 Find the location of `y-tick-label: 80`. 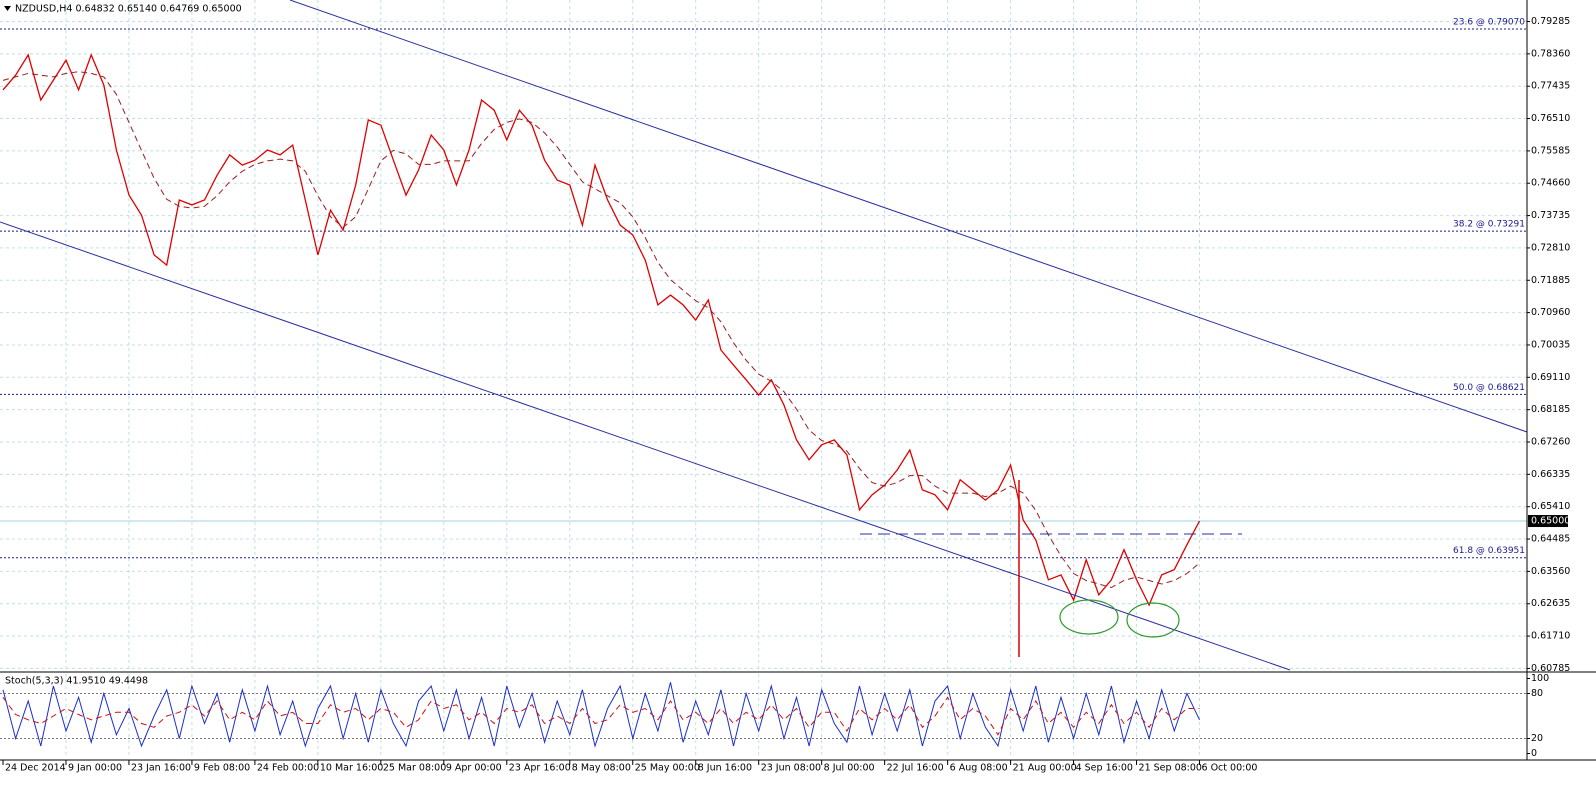

y-tick-label: 80 is located at coordinates (1537, 693).